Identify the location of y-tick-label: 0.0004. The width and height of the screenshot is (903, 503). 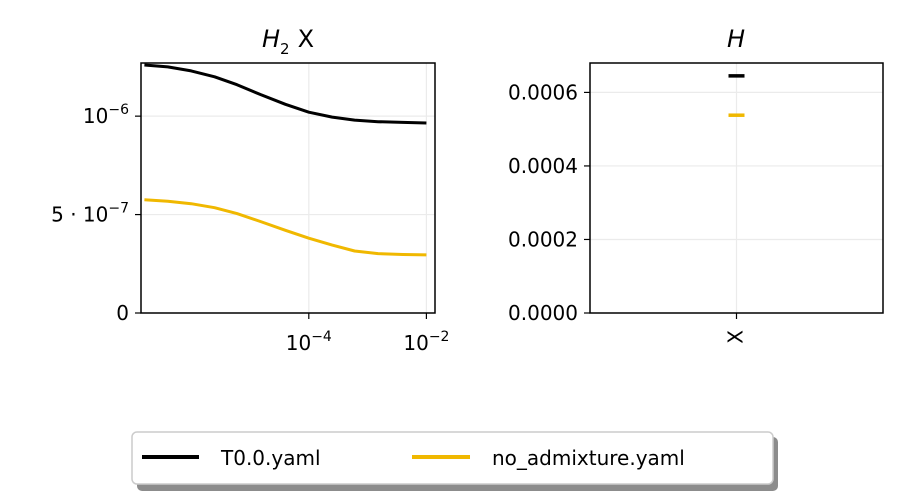
(543, 166).